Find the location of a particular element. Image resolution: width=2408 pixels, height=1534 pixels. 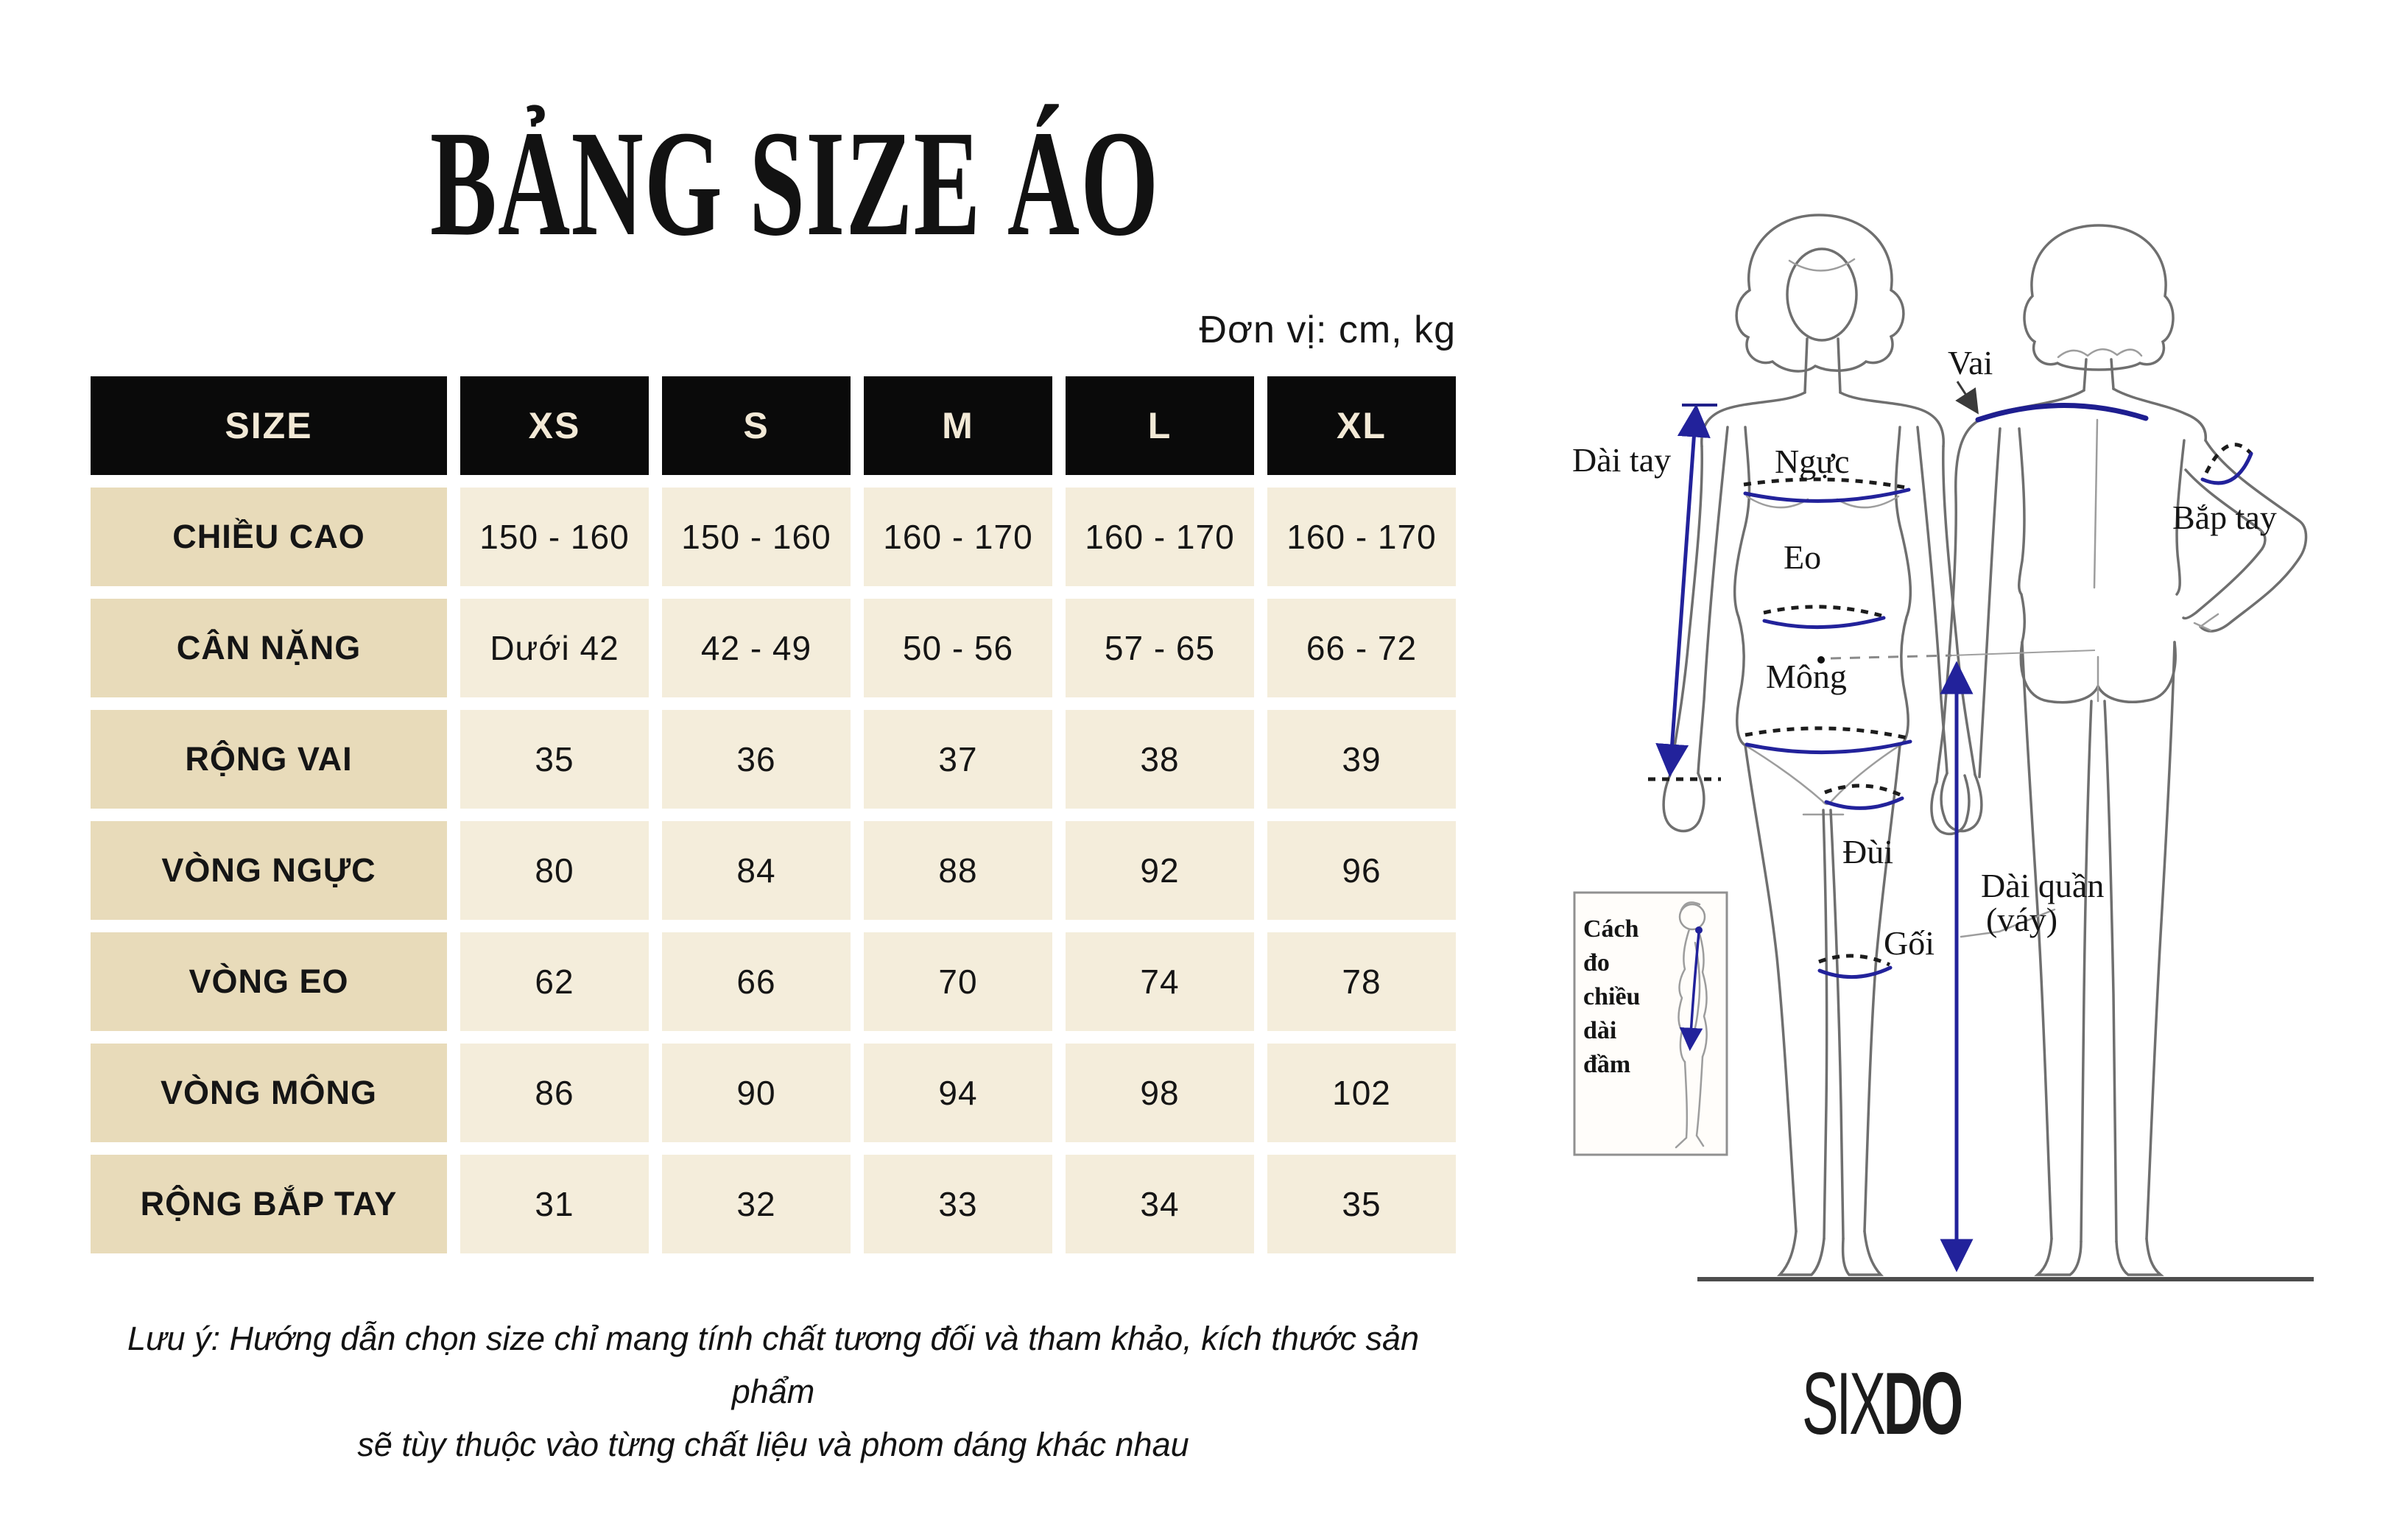

thigh-line is located at coordinates (1864, 803).